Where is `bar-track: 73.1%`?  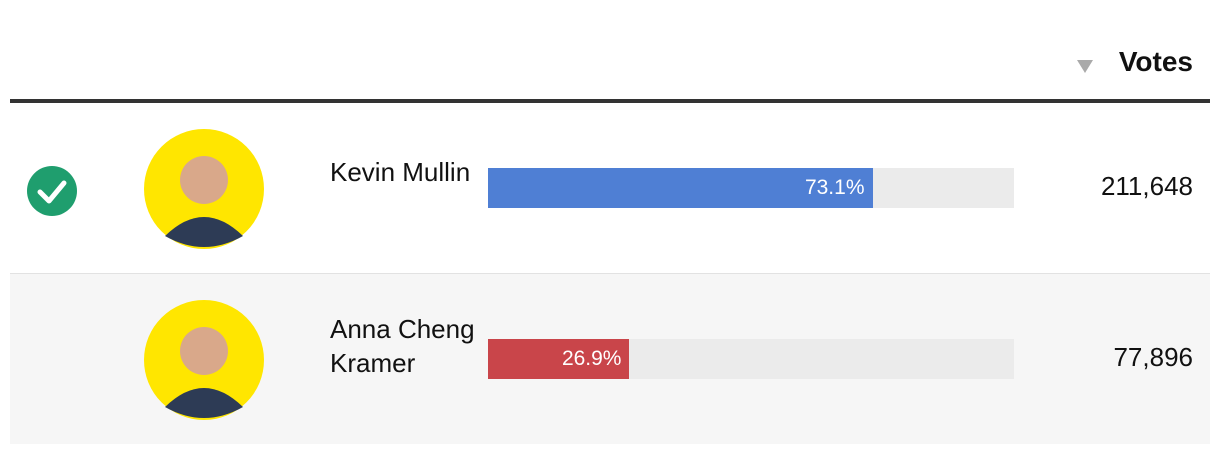 bar-track: 73.1% is located at coordinates (751, 188).